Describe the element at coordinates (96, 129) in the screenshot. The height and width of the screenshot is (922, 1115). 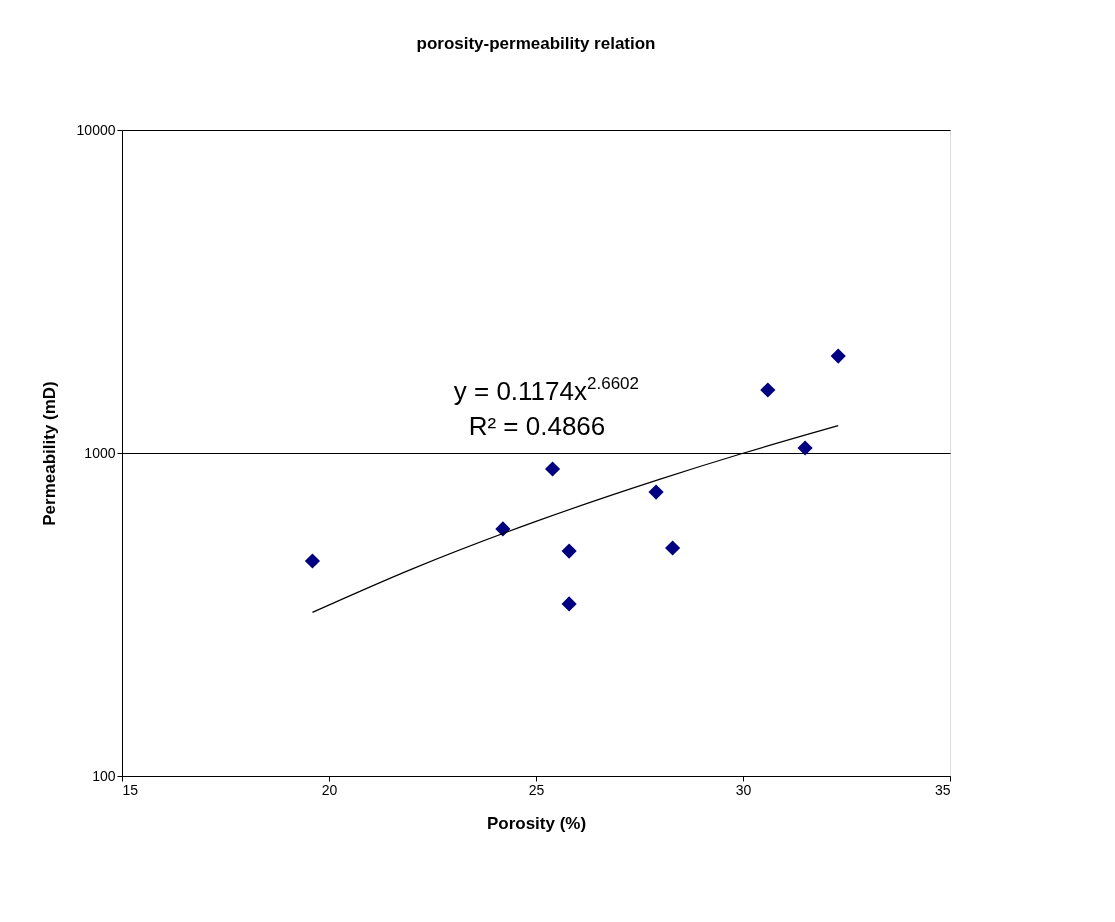
I see `y-tick-label: 10000` at that location.